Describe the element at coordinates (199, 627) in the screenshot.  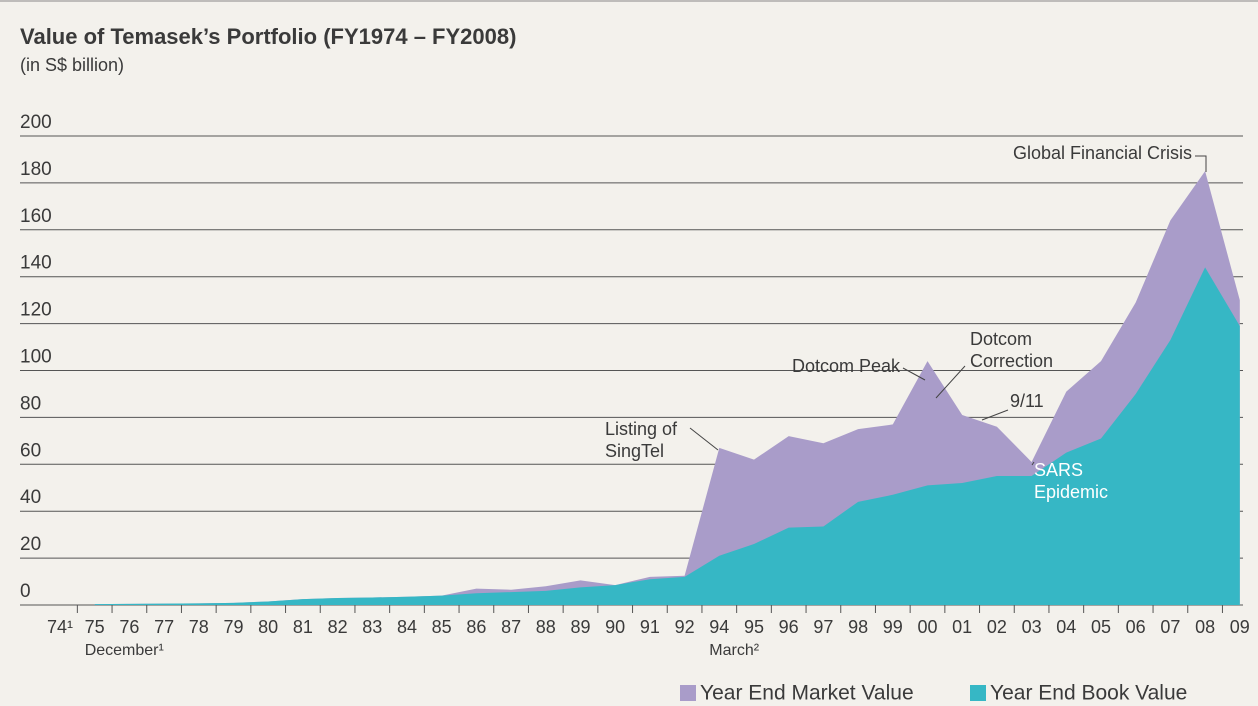
I see `x-tick-label: 78` at that location.